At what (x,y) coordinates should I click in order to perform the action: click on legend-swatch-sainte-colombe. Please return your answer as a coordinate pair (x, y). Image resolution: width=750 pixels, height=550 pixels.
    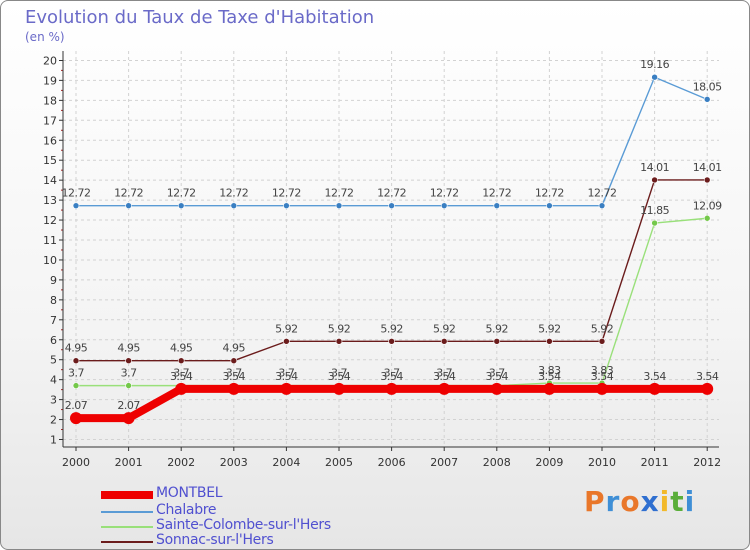
    Looking at the image, I should click on (127, 527).